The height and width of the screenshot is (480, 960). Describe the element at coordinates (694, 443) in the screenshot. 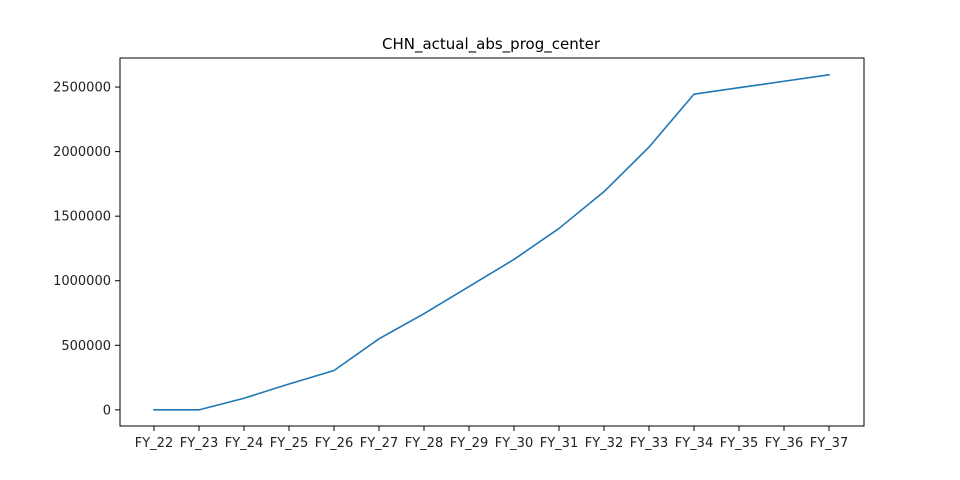

I see `x-tick-label: FY_34` at that location.